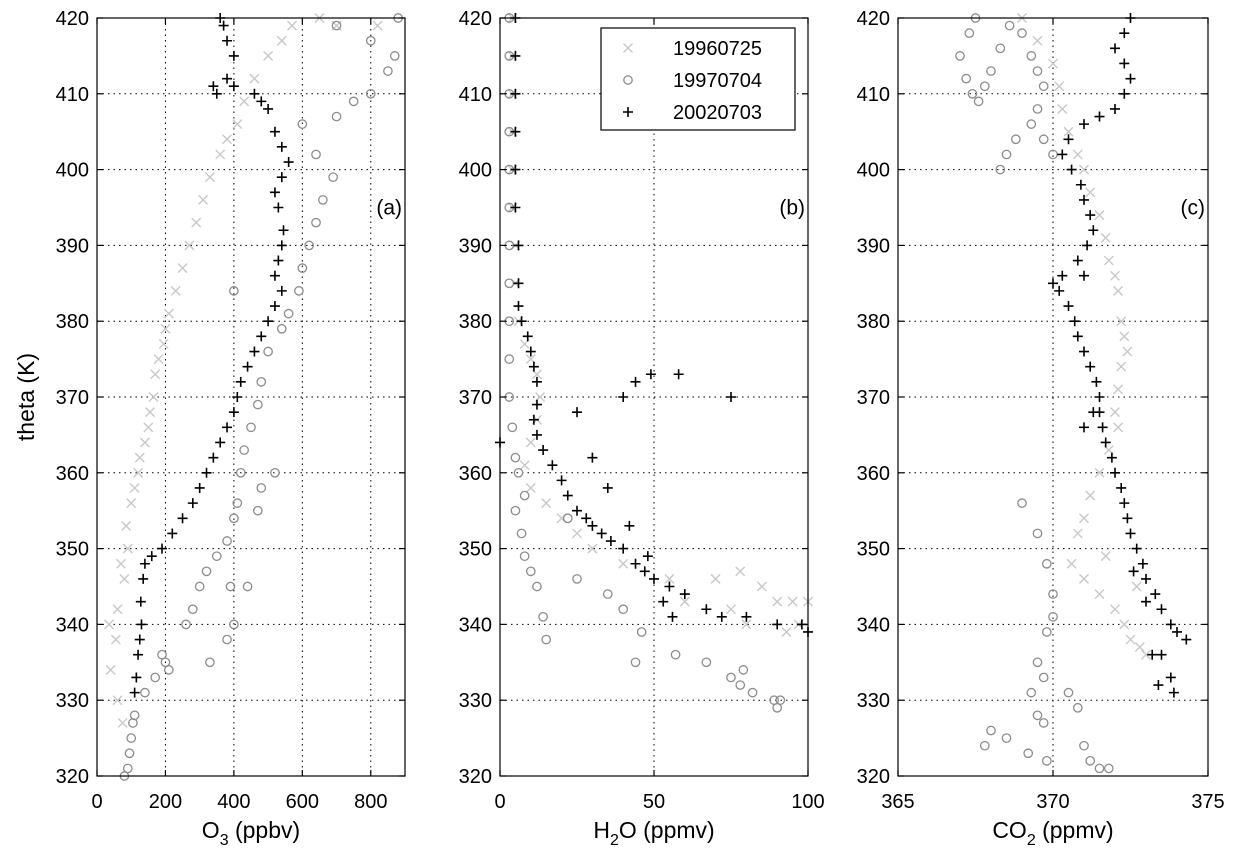  I want to click on y-tick-label: 320, so click(873, 777).